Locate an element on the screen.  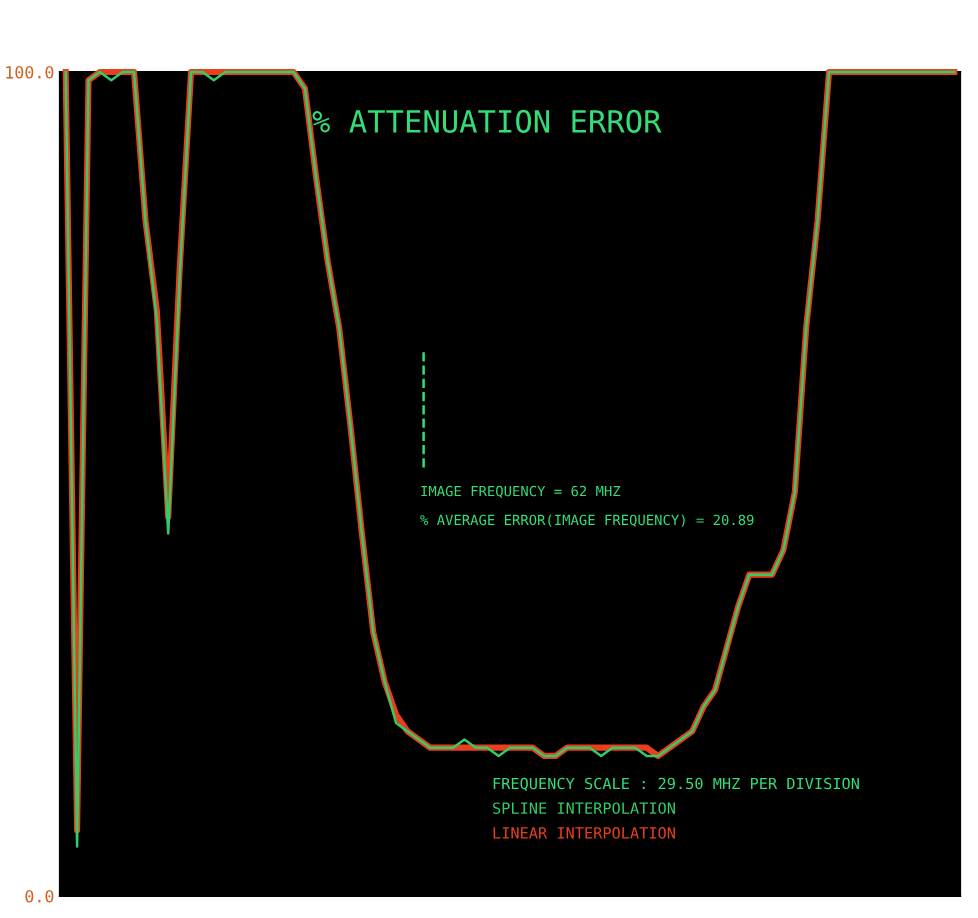
text: % ATTENUATION ERROR is located at coordinates (487, 121).